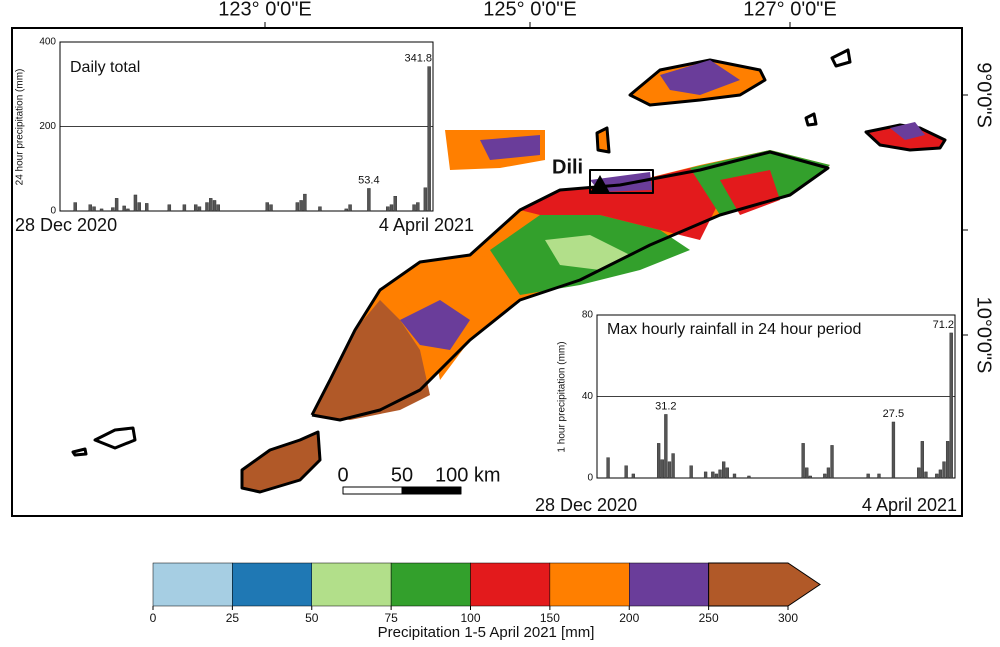  Describe the element at coordinates (789, 10) in the screenshot. I see `lon-label: 127° 0'0"E` at that location.